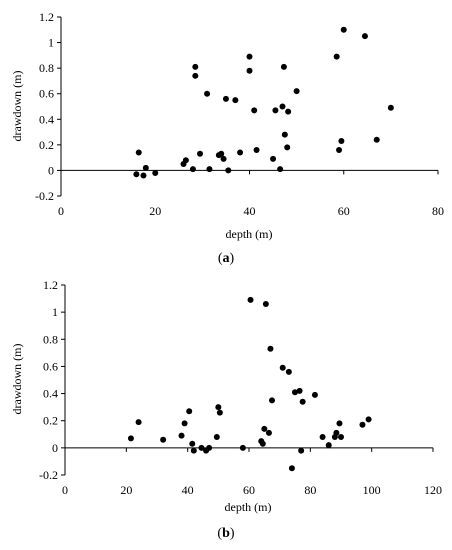 This screenshot has width=452, height=550. I want to click on x-tick-label-b-4: 80, so click(310, 490).